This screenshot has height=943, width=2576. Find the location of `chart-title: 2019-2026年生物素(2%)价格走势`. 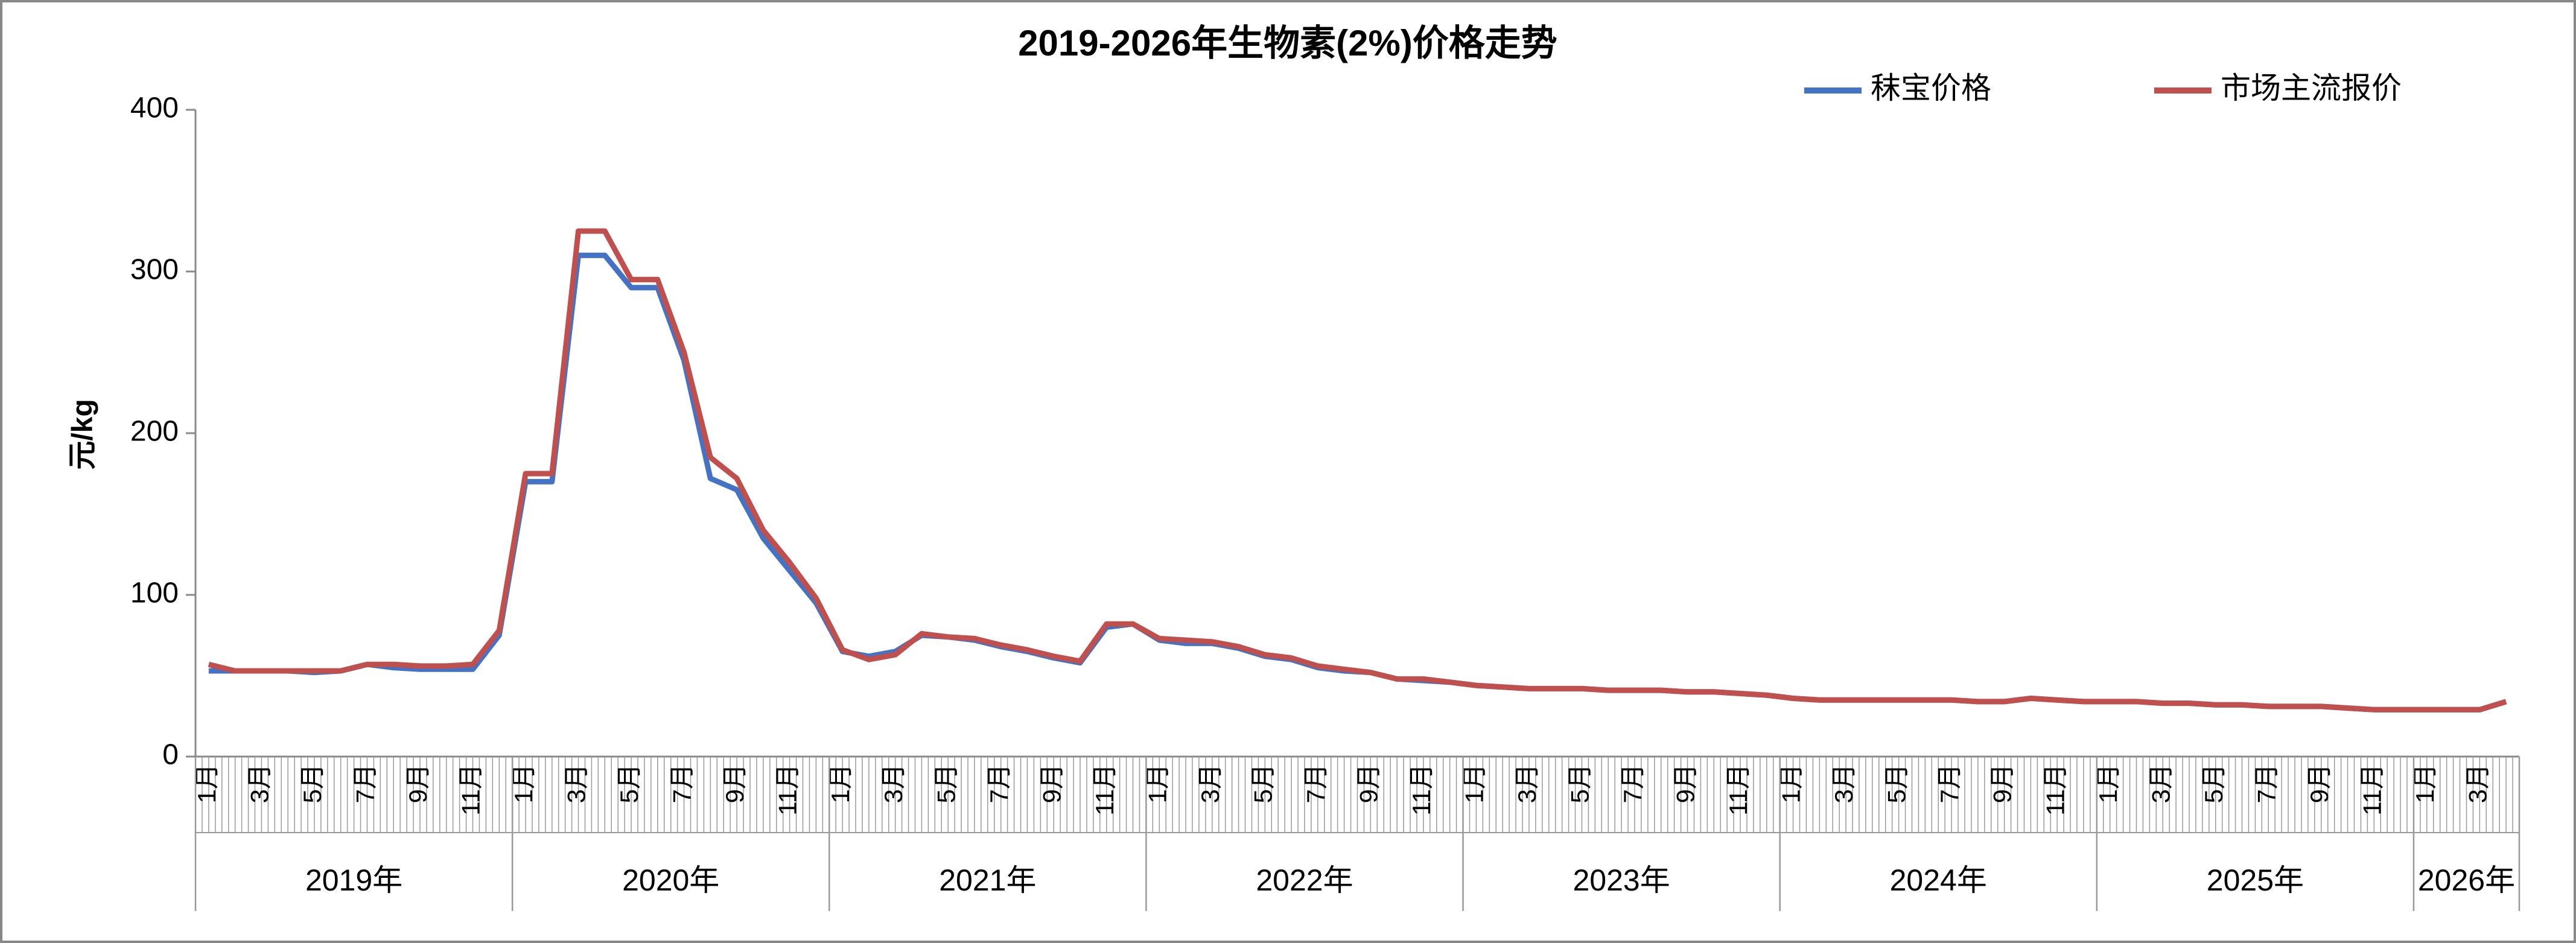

chart-title: 2019-2026年生物素(2%)价格走势 is located at coordinates (1287, 43).